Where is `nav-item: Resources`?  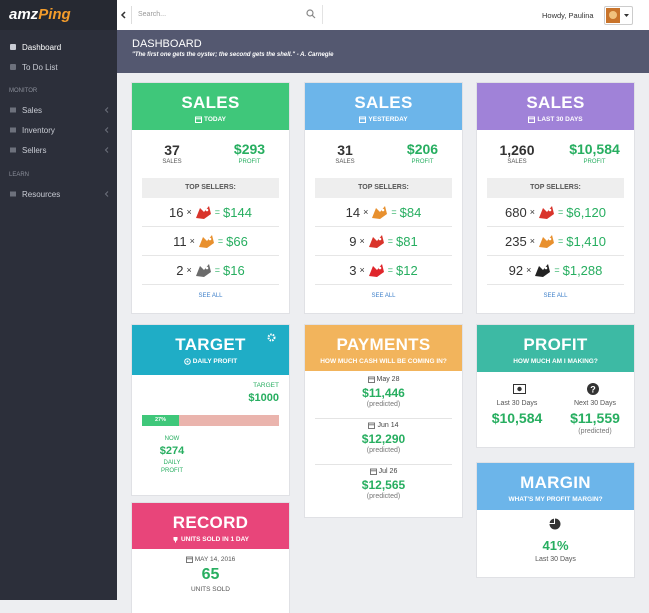
nav-item: Resources is located at coordinates (58, 194).